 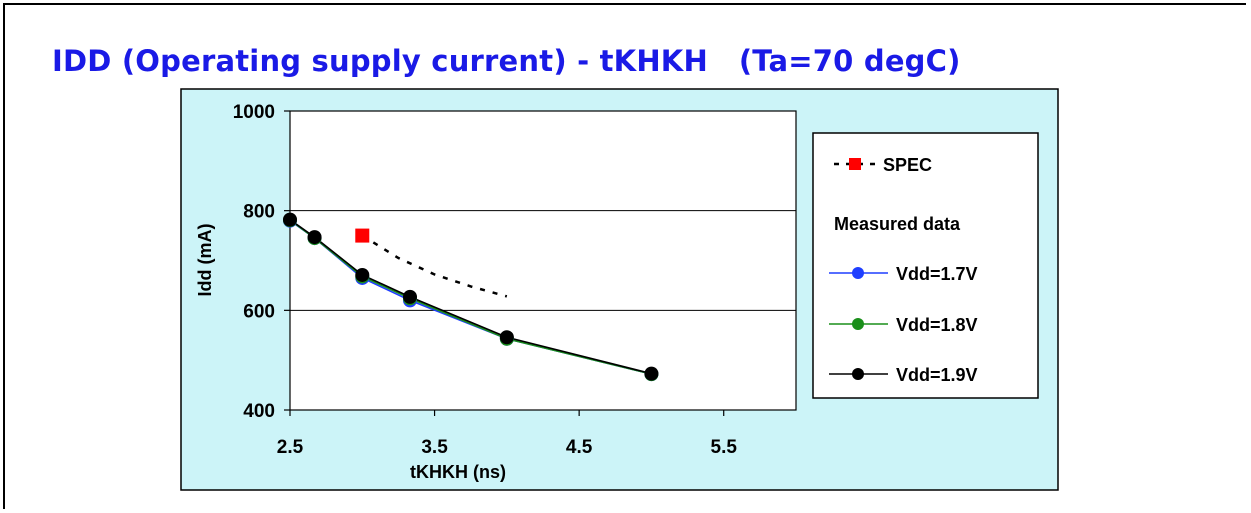 I want to click on legend-spec-label: SPEC, so click(x=907, y=165).